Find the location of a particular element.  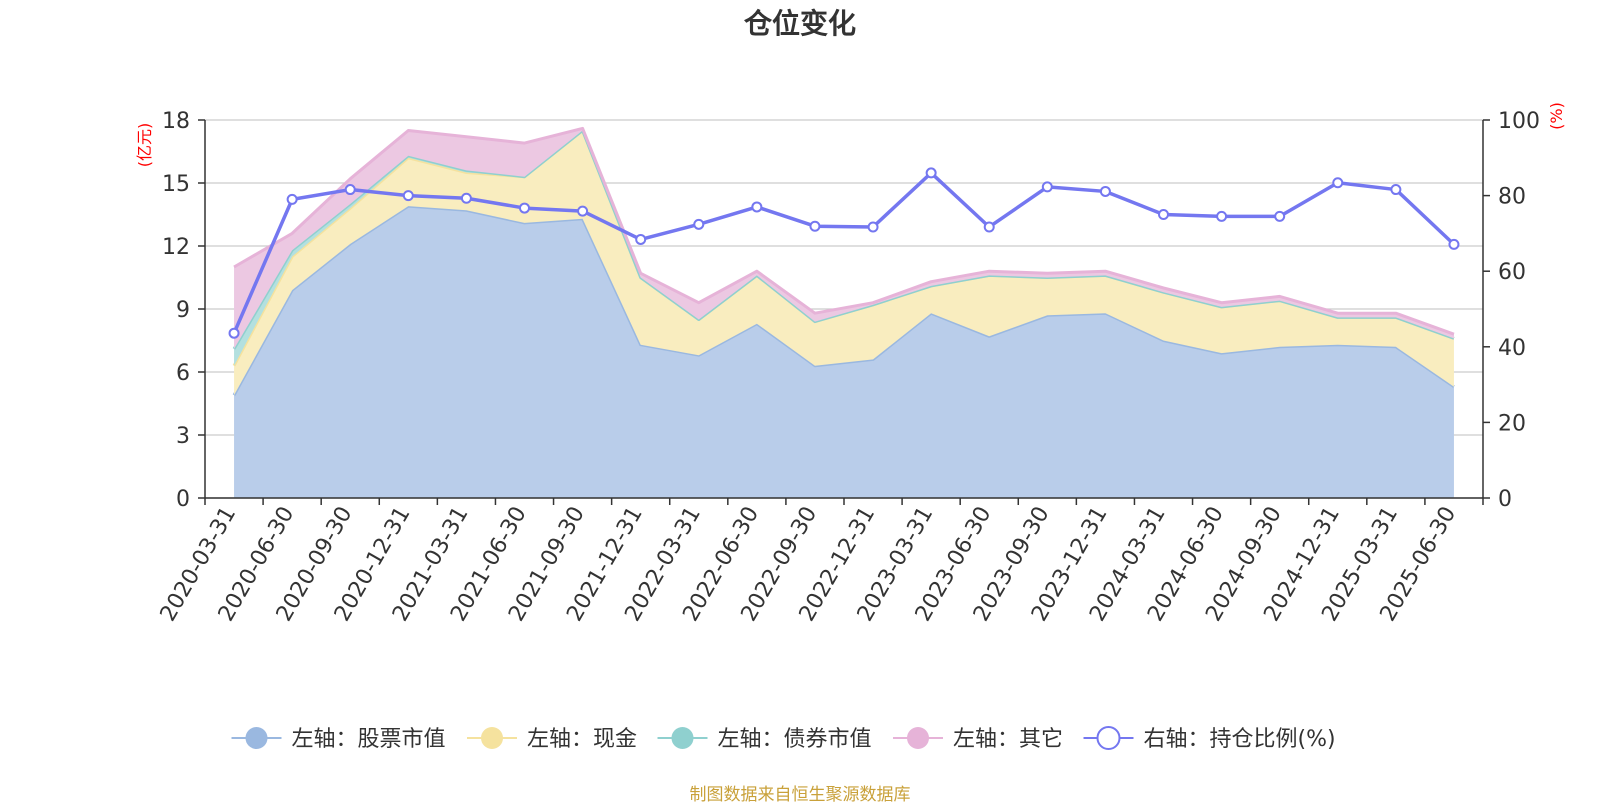

legend-label: 右轴：持仓比例(%) is located at coordinates (1240, 739).